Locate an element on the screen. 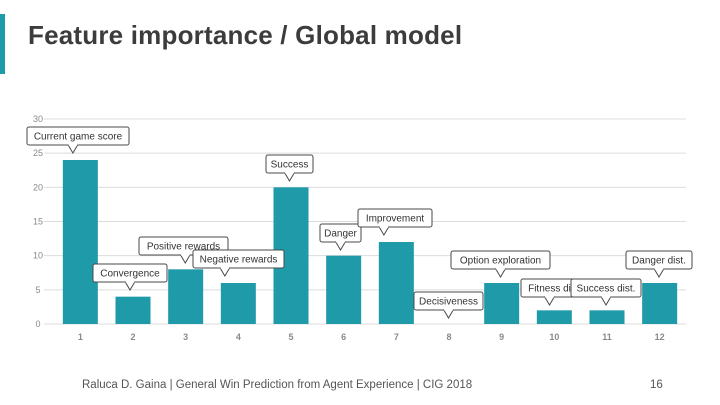 The image size is (720, 405). callout-label: Positive rewards is located at coordinates (183, 247).